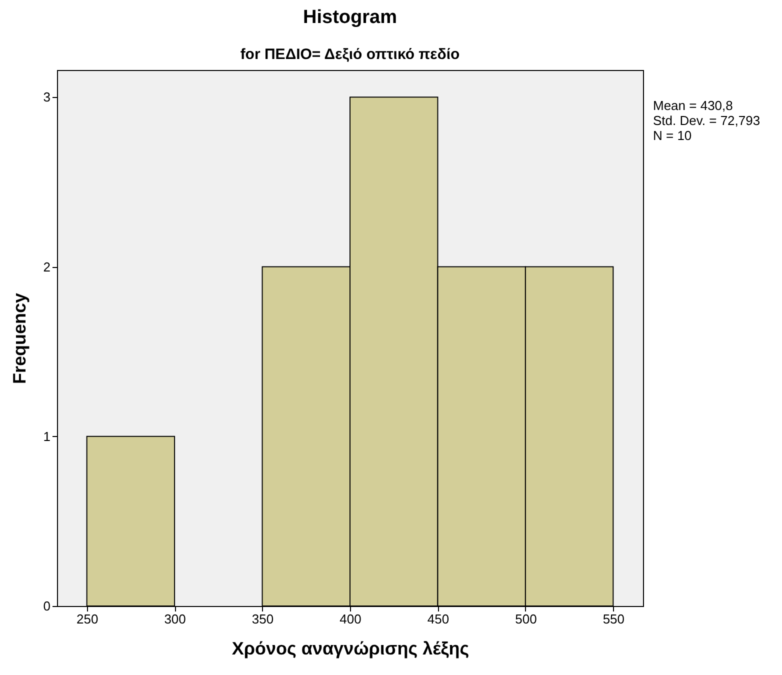  I want to click on y-tick-label: 3, so click(46, 97).